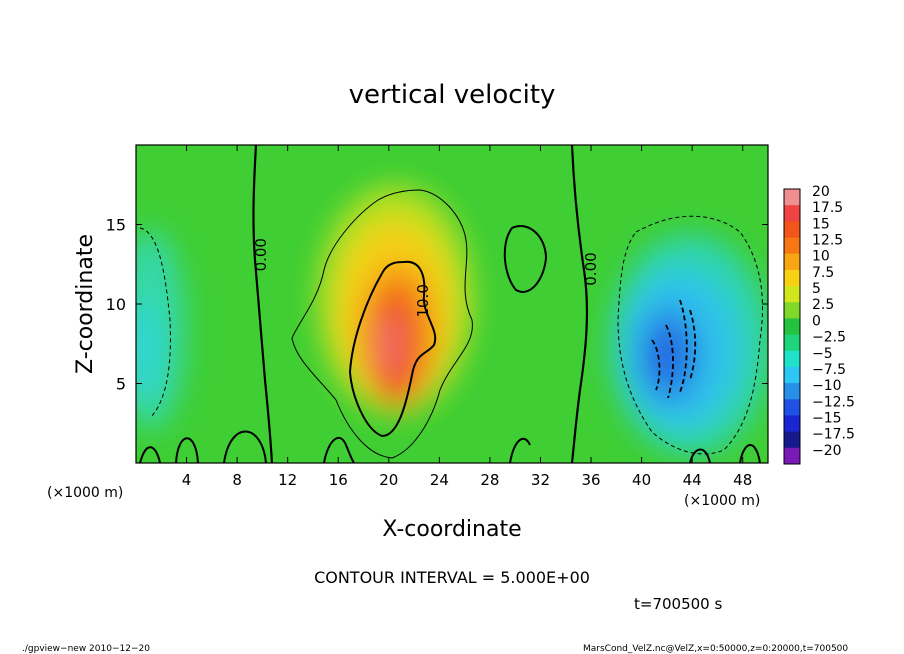  I want to click on x-tick-label: 36, so click(590, 480).